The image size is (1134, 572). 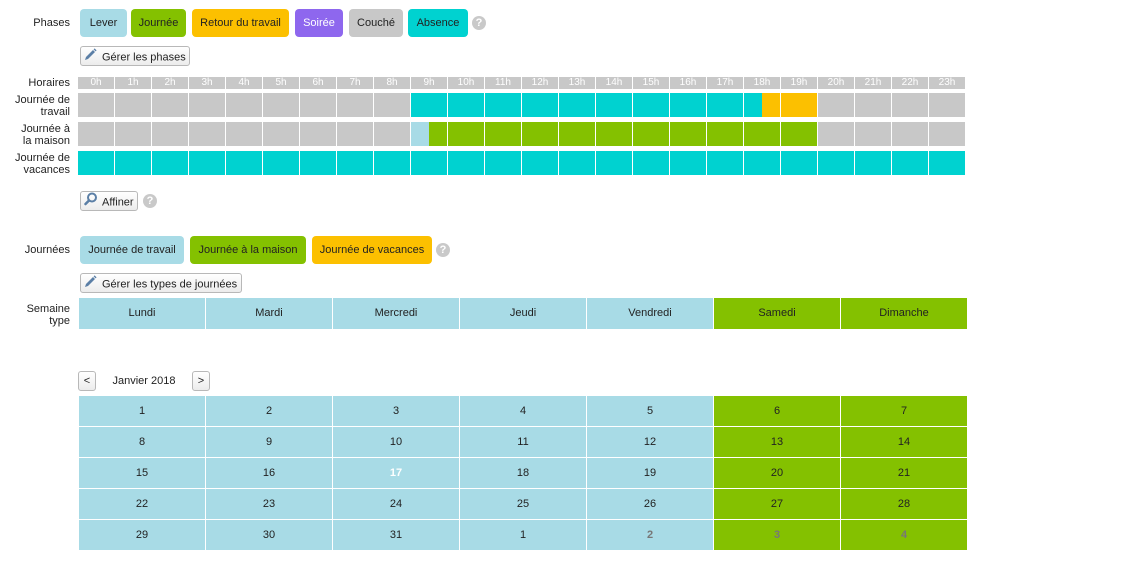 I want to click on calendar-day: 13, so click(x=777, y=442).